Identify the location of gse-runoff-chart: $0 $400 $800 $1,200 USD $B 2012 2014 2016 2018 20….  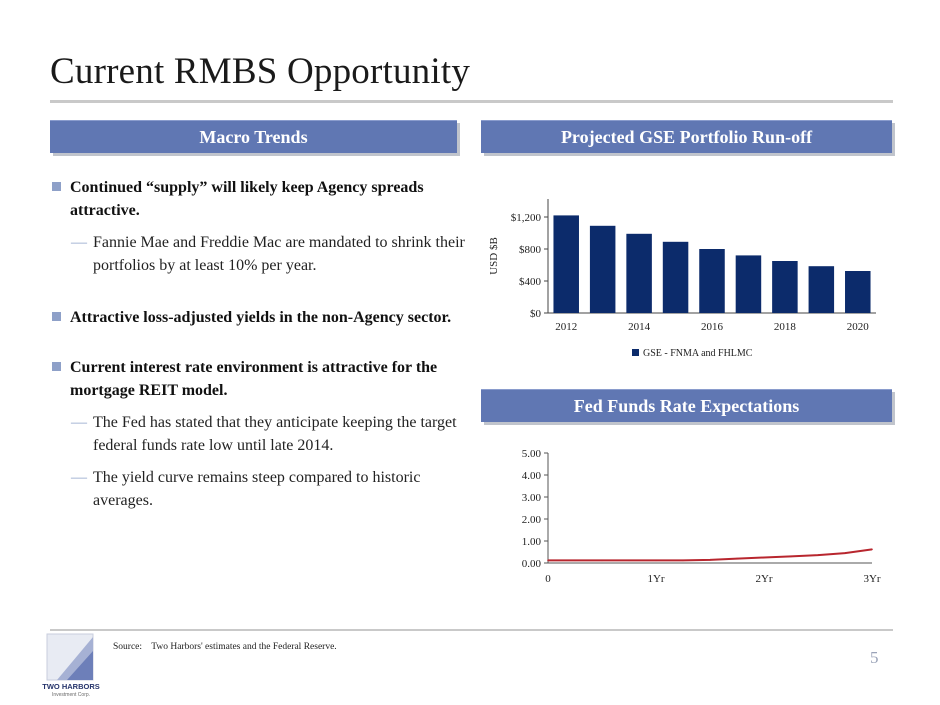
(682, 279).